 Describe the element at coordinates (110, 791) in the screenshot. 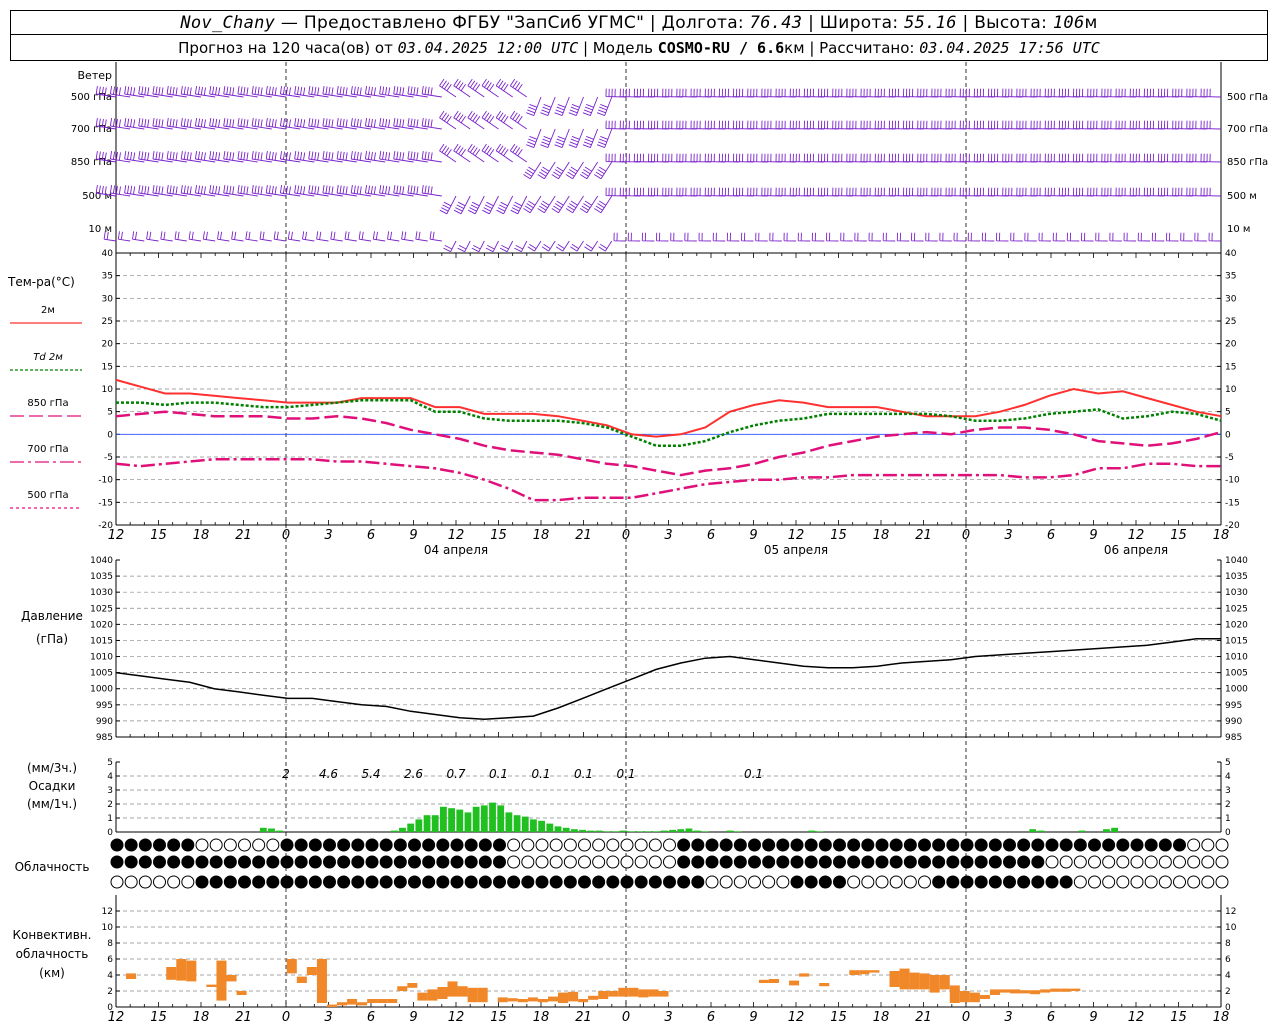

I see `precip-ylabel-l-3: 3` at that location.